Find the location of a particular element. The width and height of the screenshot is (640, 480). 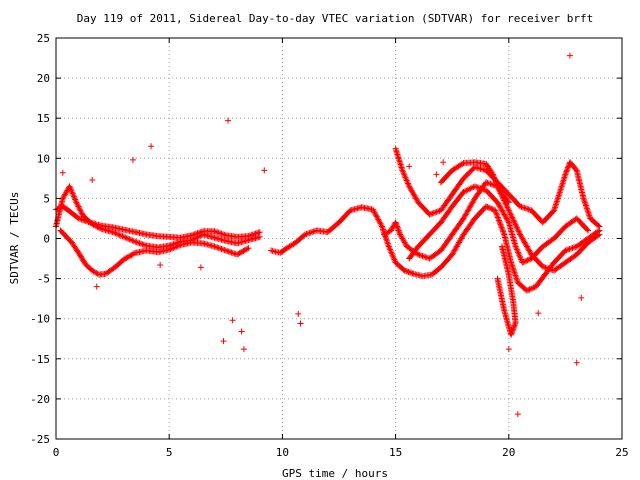

y-tick-label: -25 is located at coordinates (40, 439).